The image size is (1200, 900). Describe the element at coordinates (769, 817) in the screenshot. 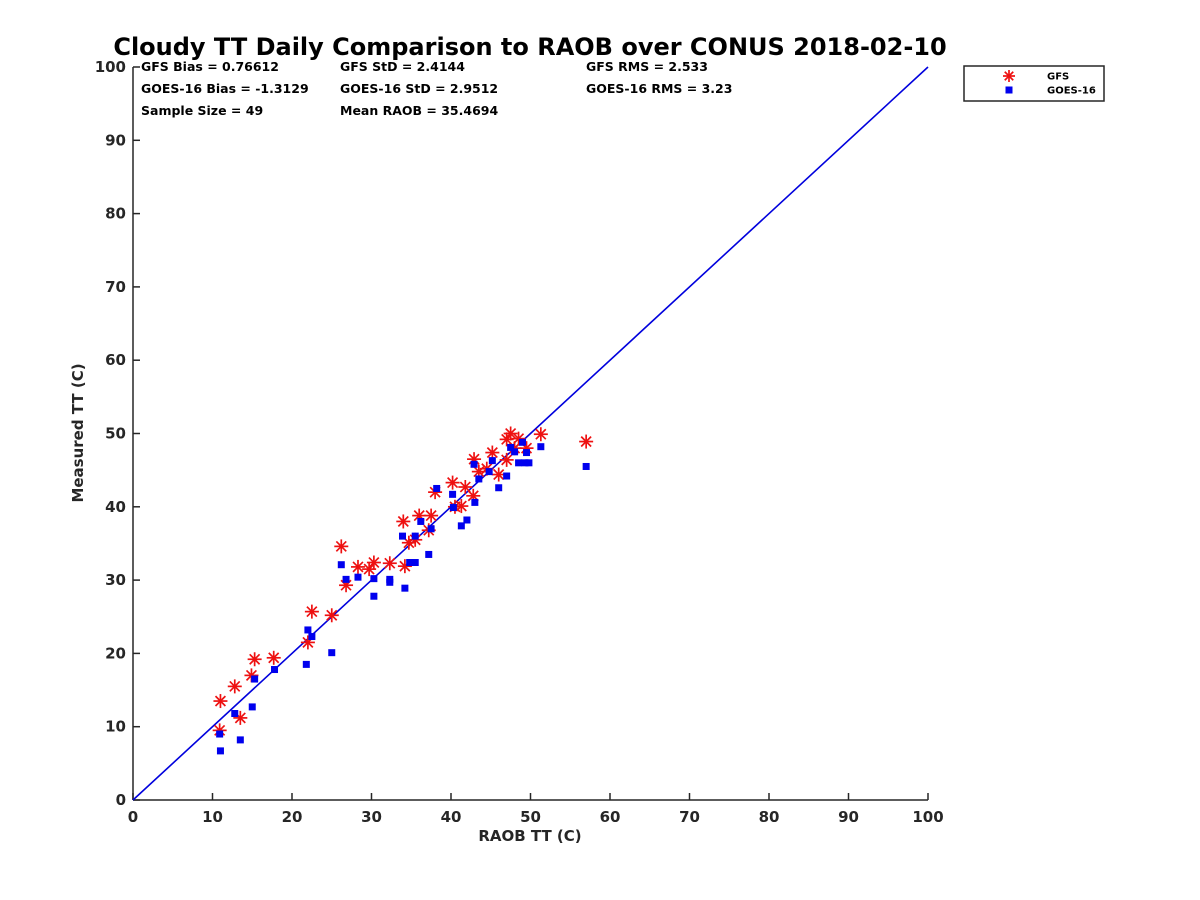

I see `x-tick-label: 80` at that location.